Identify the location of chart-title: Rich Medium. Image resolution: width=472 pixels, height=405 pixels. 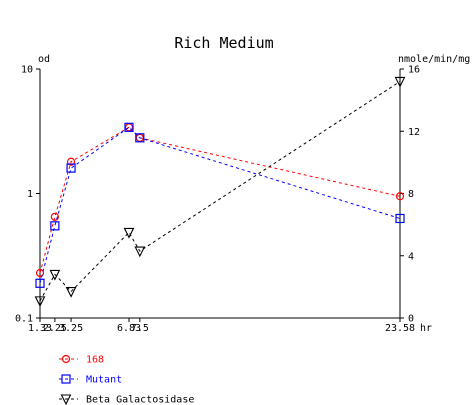
(223, 43).